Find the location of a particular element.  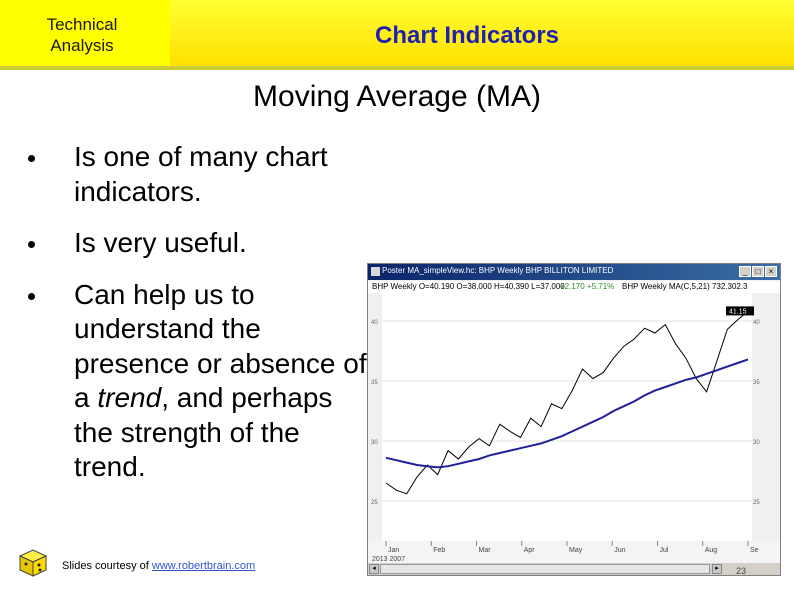

x-tick-label: Jul is located at coordinates (664, 550).